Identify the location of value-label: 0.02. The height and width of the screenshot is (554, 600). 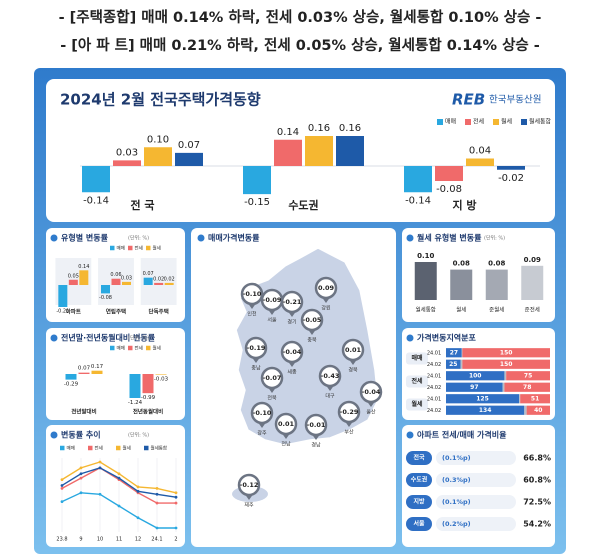
(169, 279).